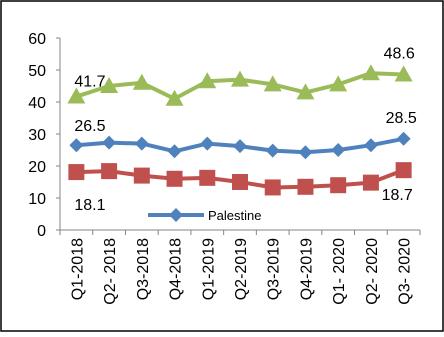  I want to click on data-label: 28.5, so click(401, 118).